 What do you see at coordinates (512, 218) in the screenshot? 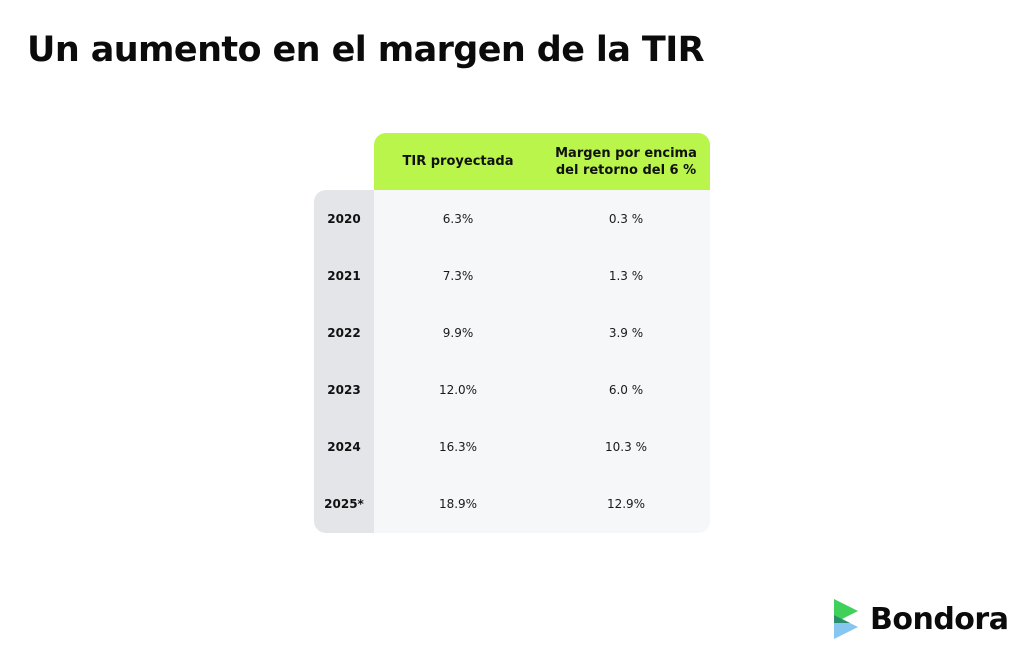
I see `table-row: 2020 6.3% 0.3 %` at bounding box center [512, 218].